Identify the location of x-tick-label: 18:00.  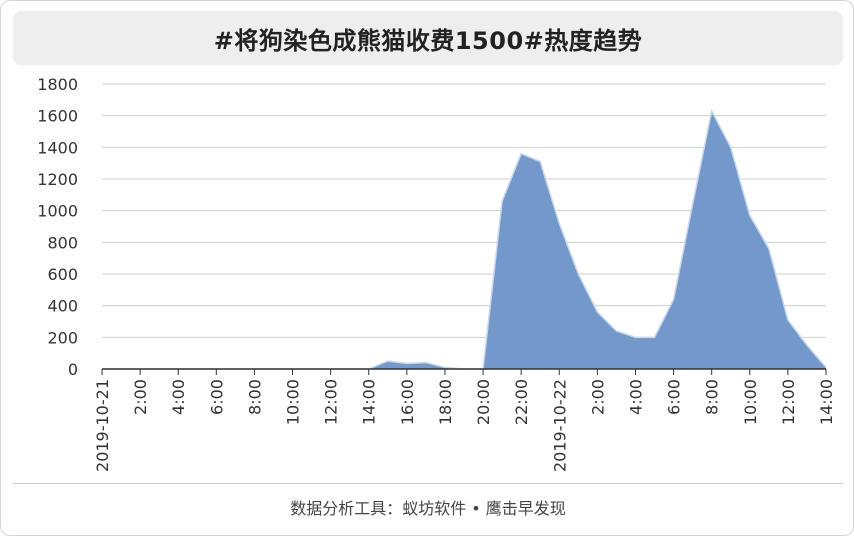
(445, 402).